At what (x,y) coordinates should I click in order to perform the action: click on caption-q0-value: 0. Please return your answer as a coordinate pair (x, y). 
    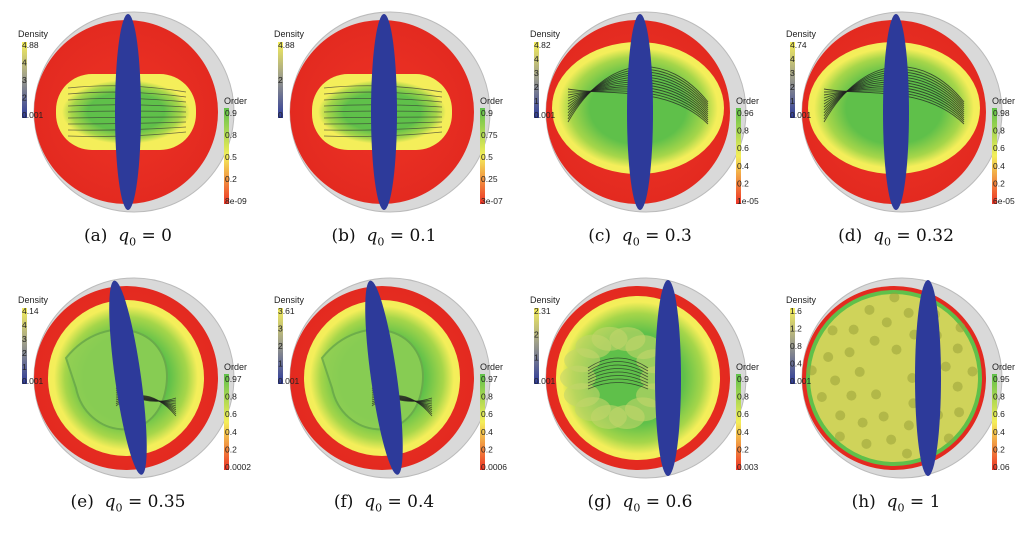
    Looking at the image, I should click on (166, 236).